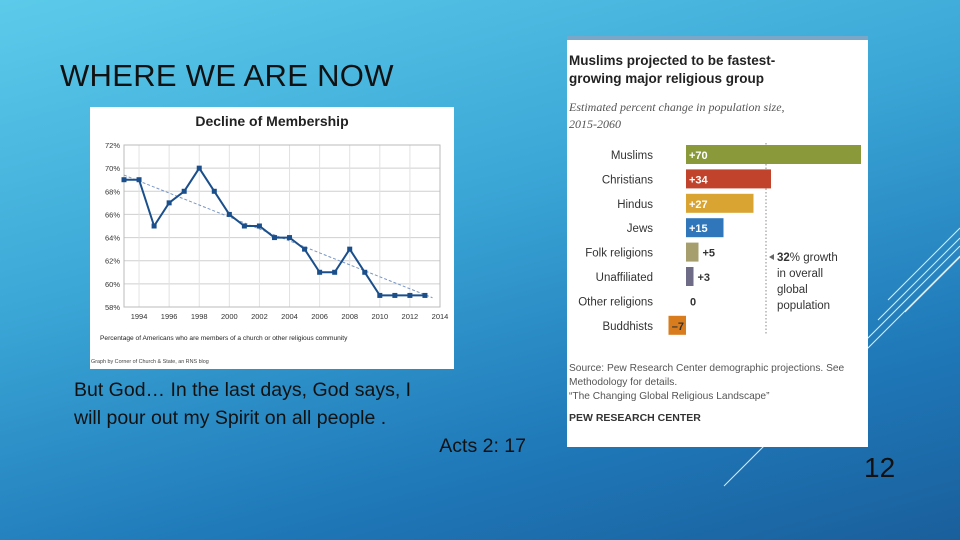  I want to click on y-tick-label: 64%, so click(112, 238).